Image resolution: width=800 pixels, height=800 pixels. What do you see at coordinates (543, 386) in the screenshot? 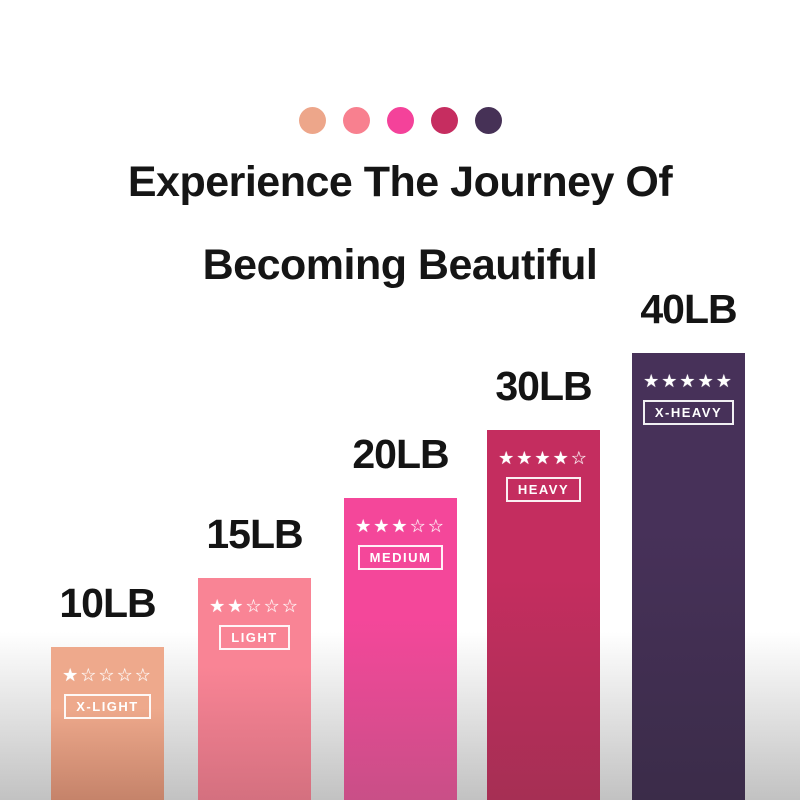
I see `weight-label: 30LB` at bounding box center [543, 386].